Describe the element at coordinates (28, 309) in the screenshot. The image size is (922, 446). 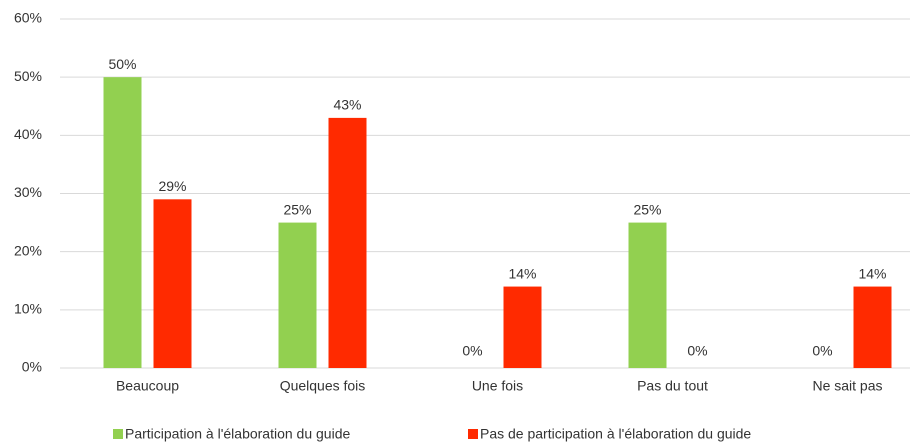
I see `y-tick-label: 10%` at that location.